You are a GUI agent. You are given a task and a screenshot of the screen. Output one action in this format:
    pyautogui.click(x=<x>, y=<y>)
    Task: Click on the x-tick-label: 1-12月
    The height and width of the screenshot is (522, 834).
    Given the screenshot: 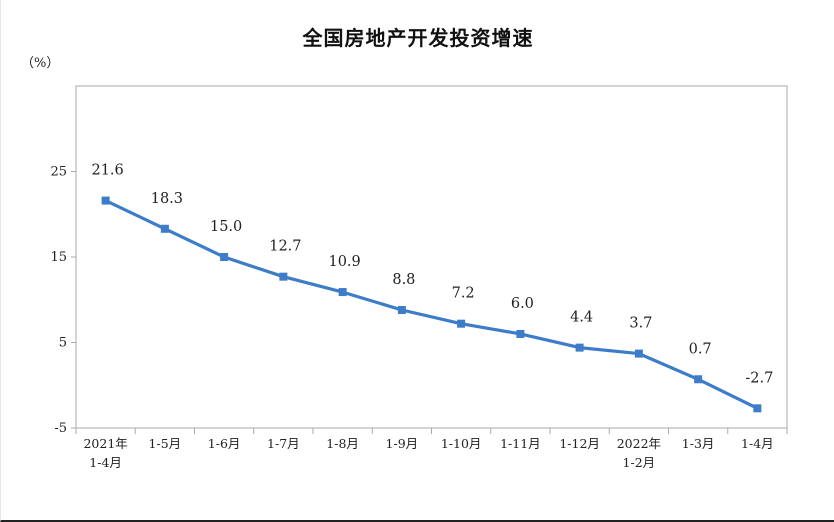 What is the action you would take?
    pyautogui.click(x=579, y=443)
    